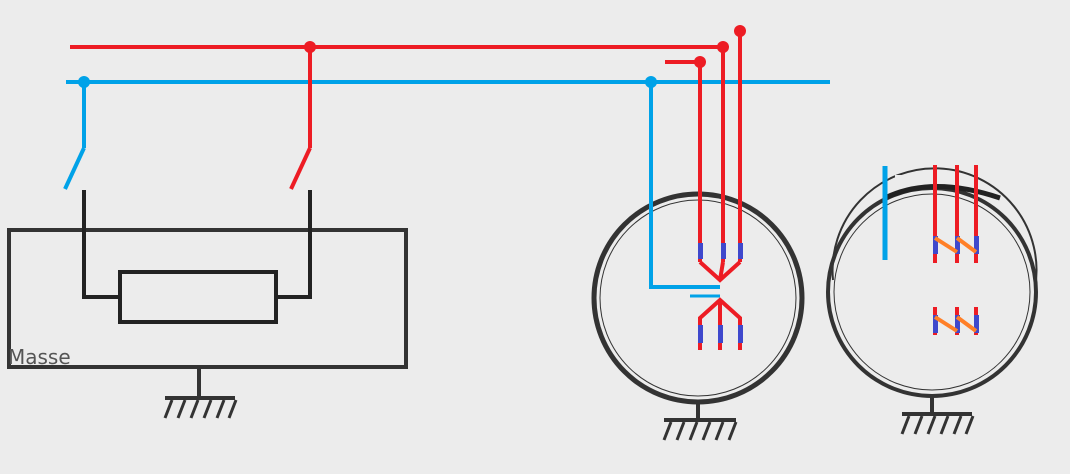 This screenshot has width=1070, height=474. I want to click on neutral-bus, so click(448, 82).